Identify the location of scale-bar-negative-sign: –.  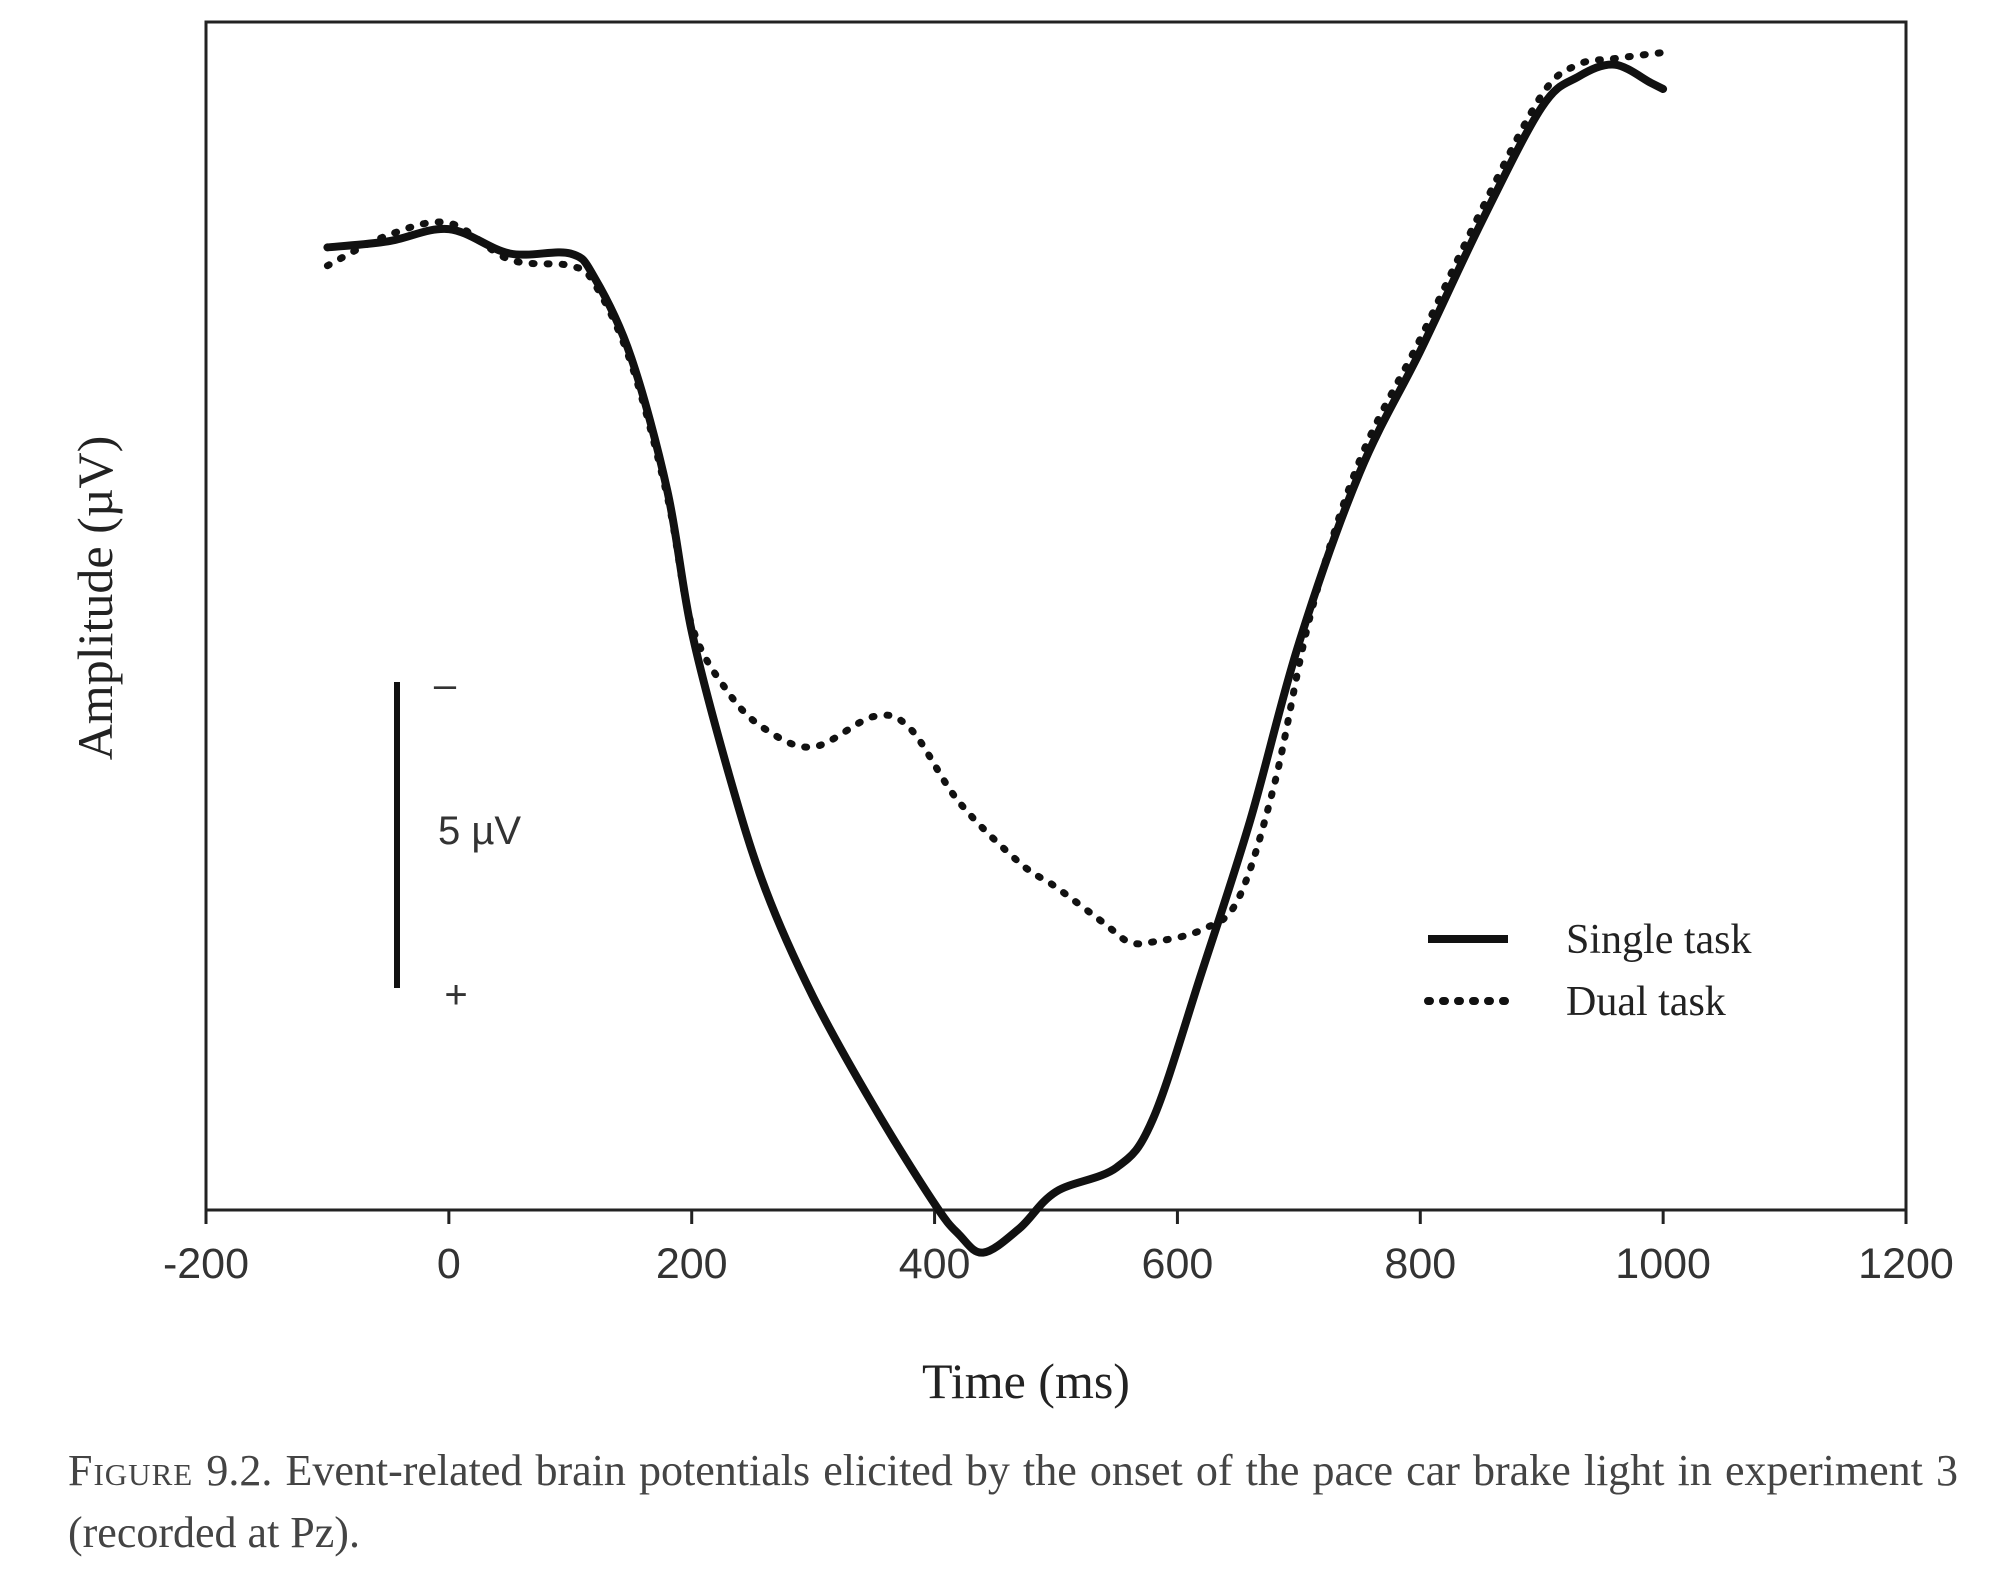
(445, 685).